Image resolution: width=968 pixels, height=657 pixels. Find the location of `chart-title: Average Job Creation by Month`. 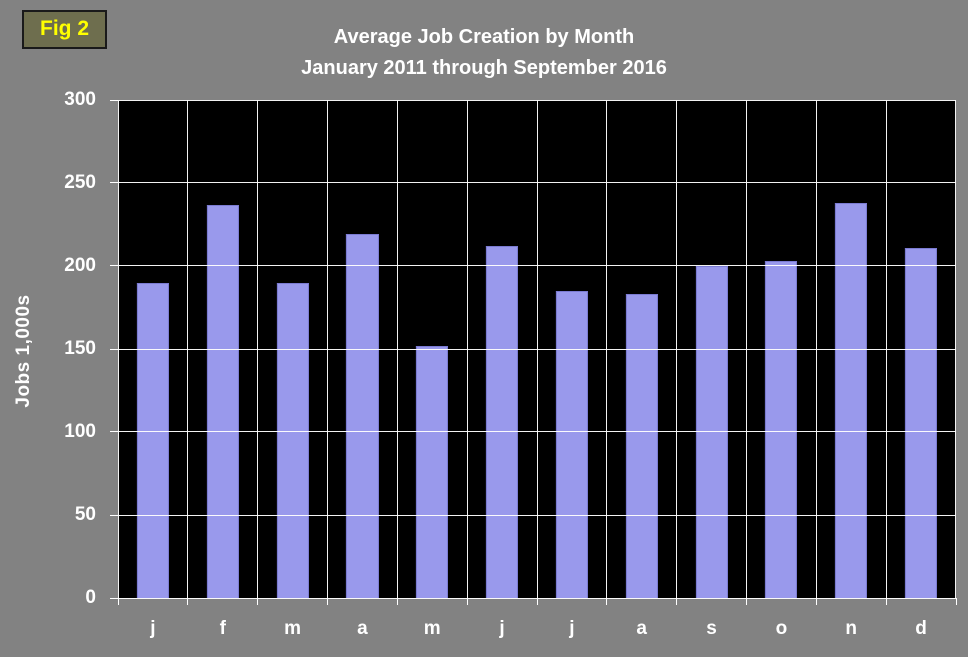

chart-title: Average Job Creation by Month is located at coordinates (484, 37).